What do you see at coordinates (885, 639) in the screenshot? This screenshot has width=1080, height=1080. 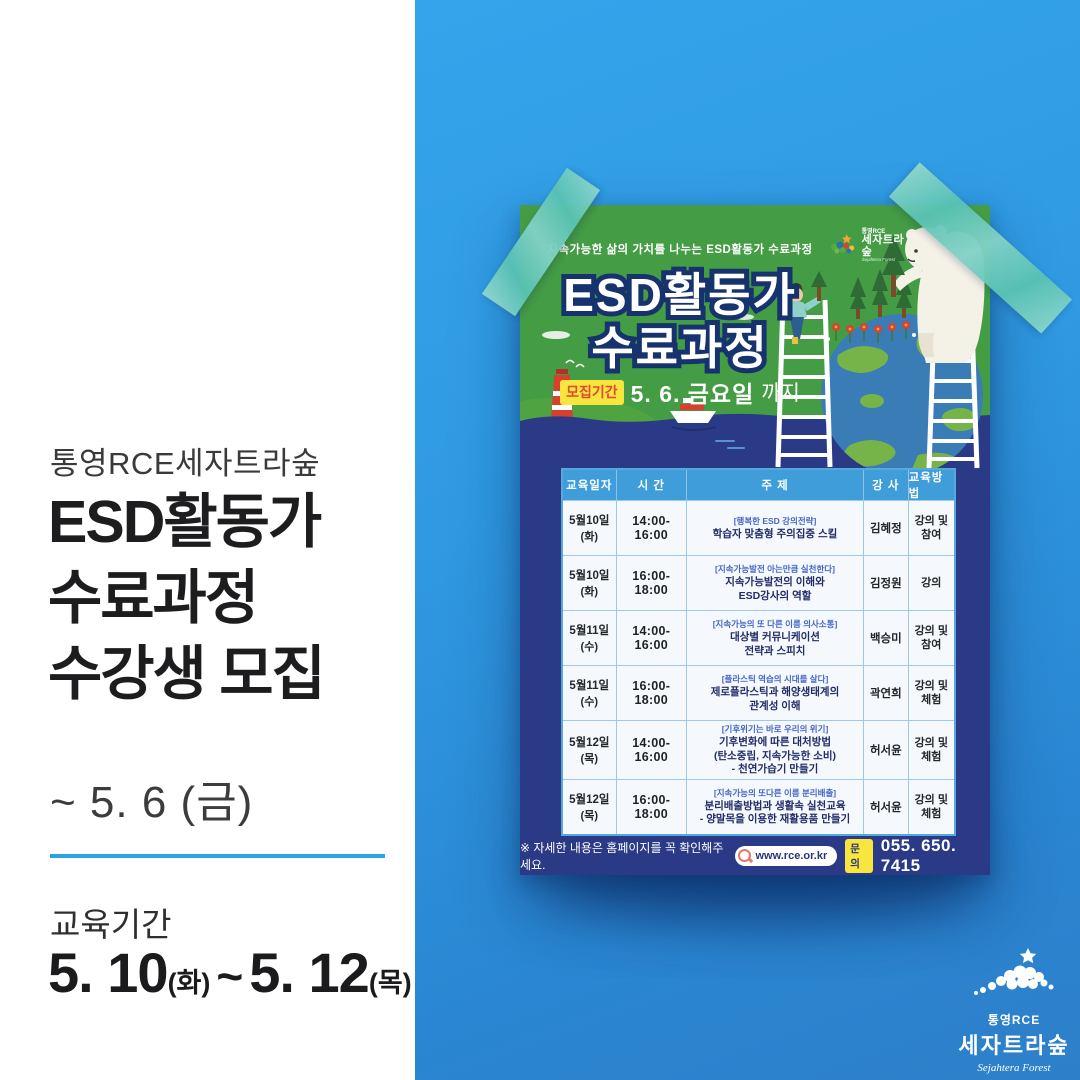 I see `instructor-name: 백승미` at bounding box center [885, 639].